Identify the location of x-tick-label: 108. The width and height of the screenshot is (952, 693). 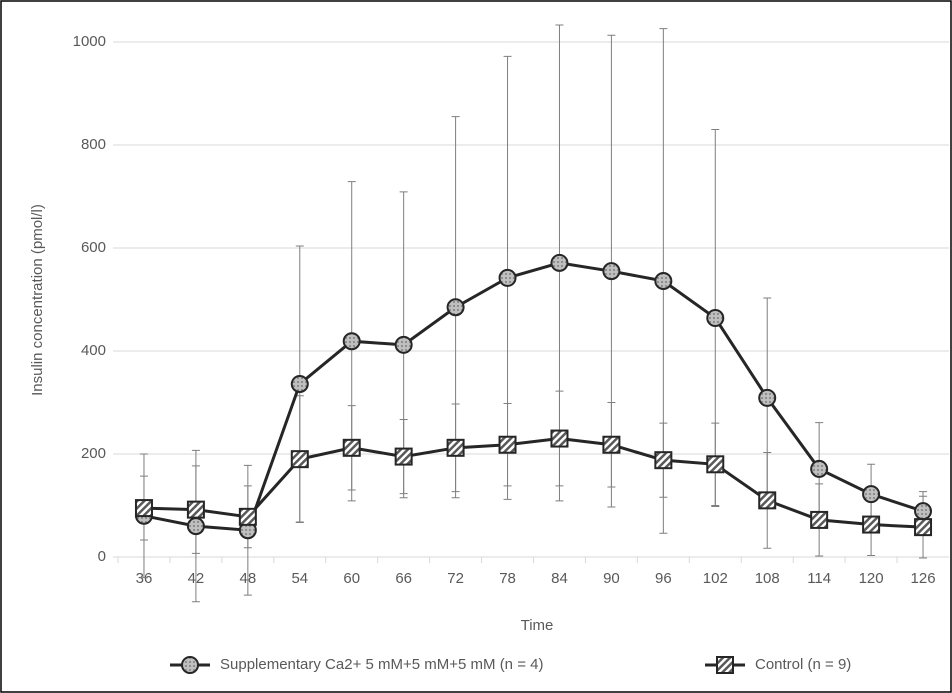
(767, 578).